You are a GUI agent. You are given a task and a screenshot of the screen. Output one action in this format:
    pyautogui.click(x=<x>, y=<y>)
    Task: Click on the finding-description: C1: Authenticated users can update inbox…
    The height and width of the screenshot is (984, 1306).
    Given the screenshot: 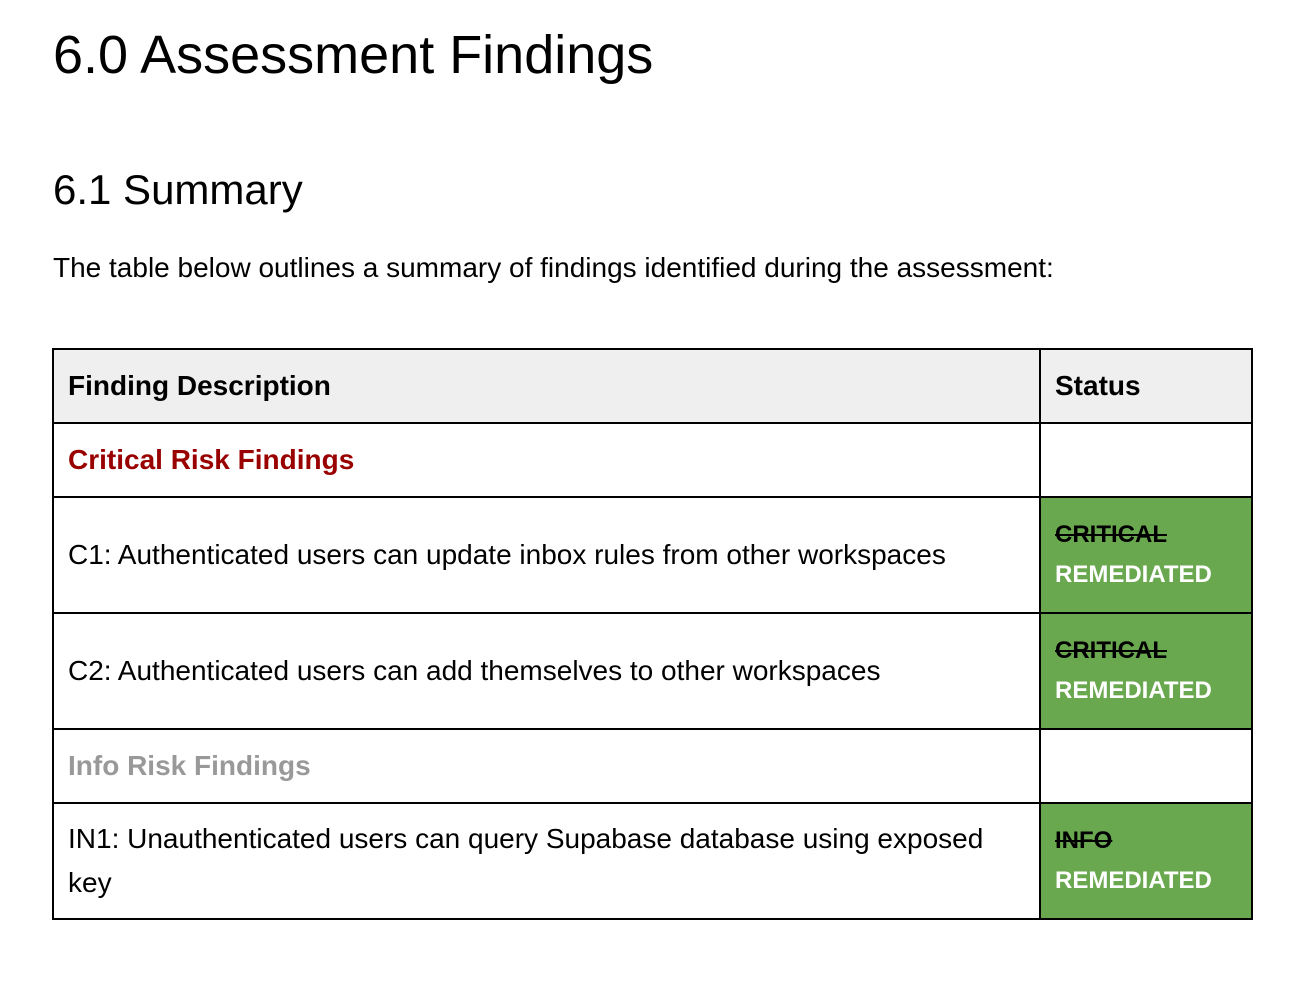 What is the action you would take?
    pyautogui.click(x=546, y=555)
    